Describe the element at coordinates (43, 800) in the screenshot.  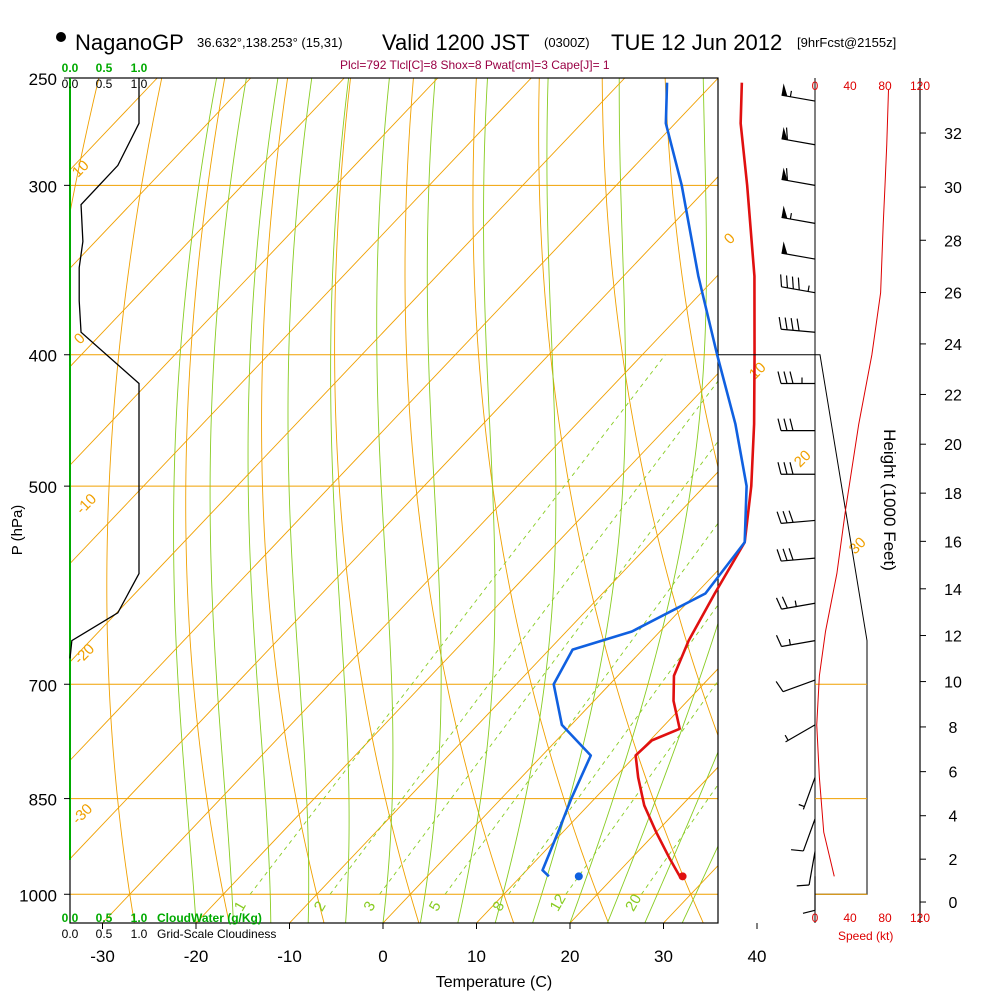
I see `pressure-tick-label: 850` at that location.